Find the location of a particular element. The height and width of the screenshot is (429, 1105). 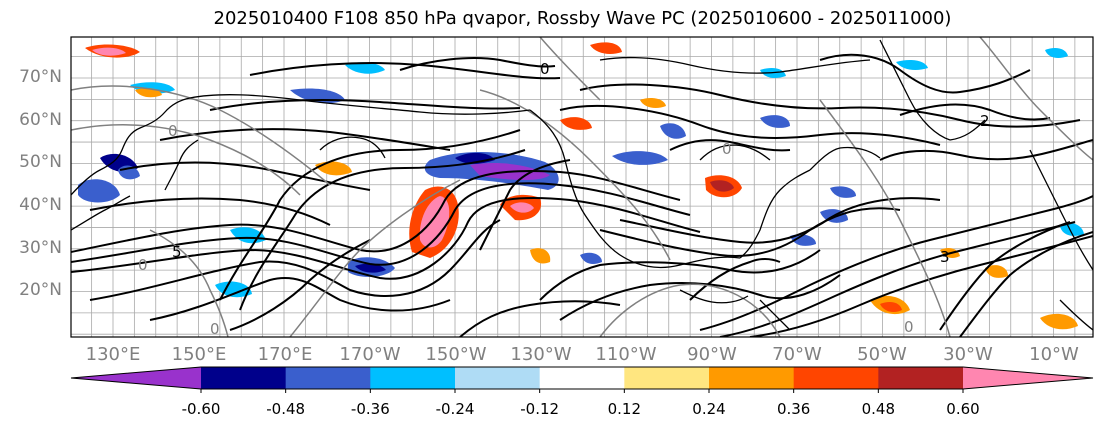

colorbar-tick-label: -0.60 is located at coordinates (201, 409).